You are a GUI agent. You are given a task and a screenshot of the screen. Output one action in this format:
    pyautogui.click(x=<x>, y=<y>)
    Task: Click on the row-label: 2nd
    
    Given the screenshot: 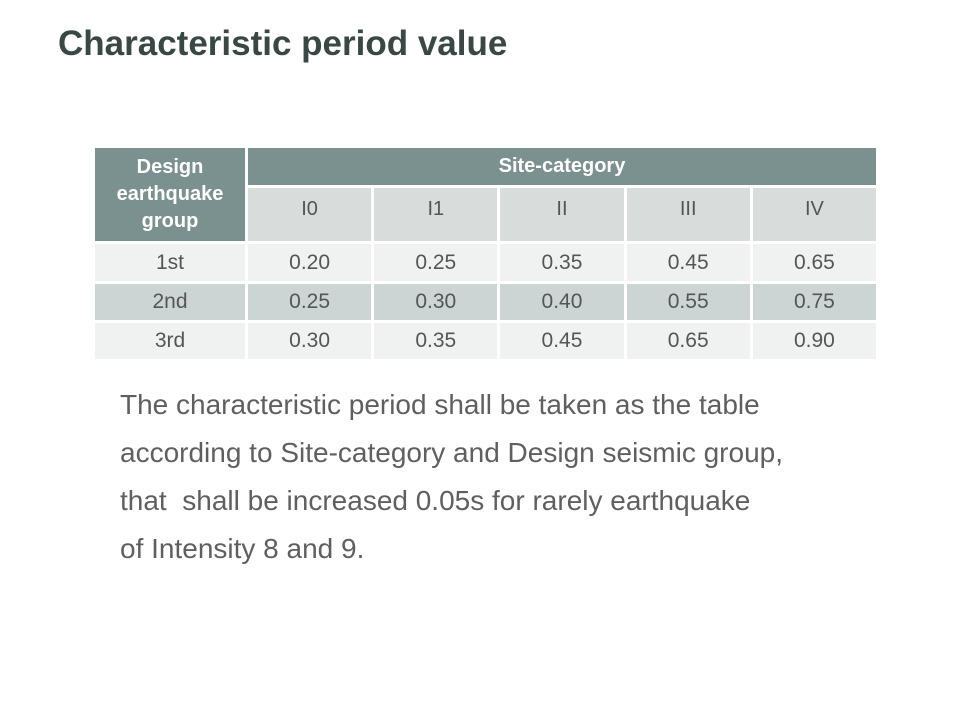 What is the action you would take?
    pyautogui.click(x=170, y=302)
    